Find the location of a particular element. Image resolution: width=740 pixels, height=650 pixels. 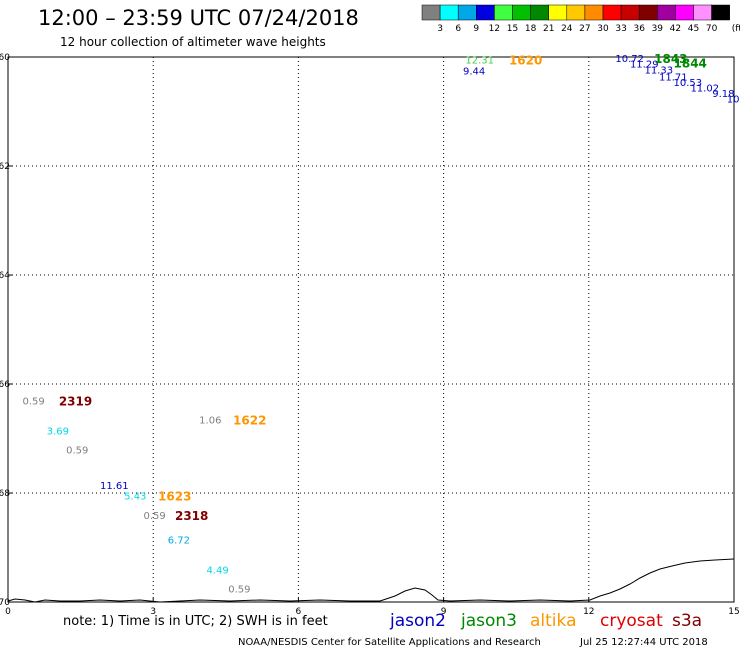

swh-value-label: 11.33 is located at coordinates (658, 71).